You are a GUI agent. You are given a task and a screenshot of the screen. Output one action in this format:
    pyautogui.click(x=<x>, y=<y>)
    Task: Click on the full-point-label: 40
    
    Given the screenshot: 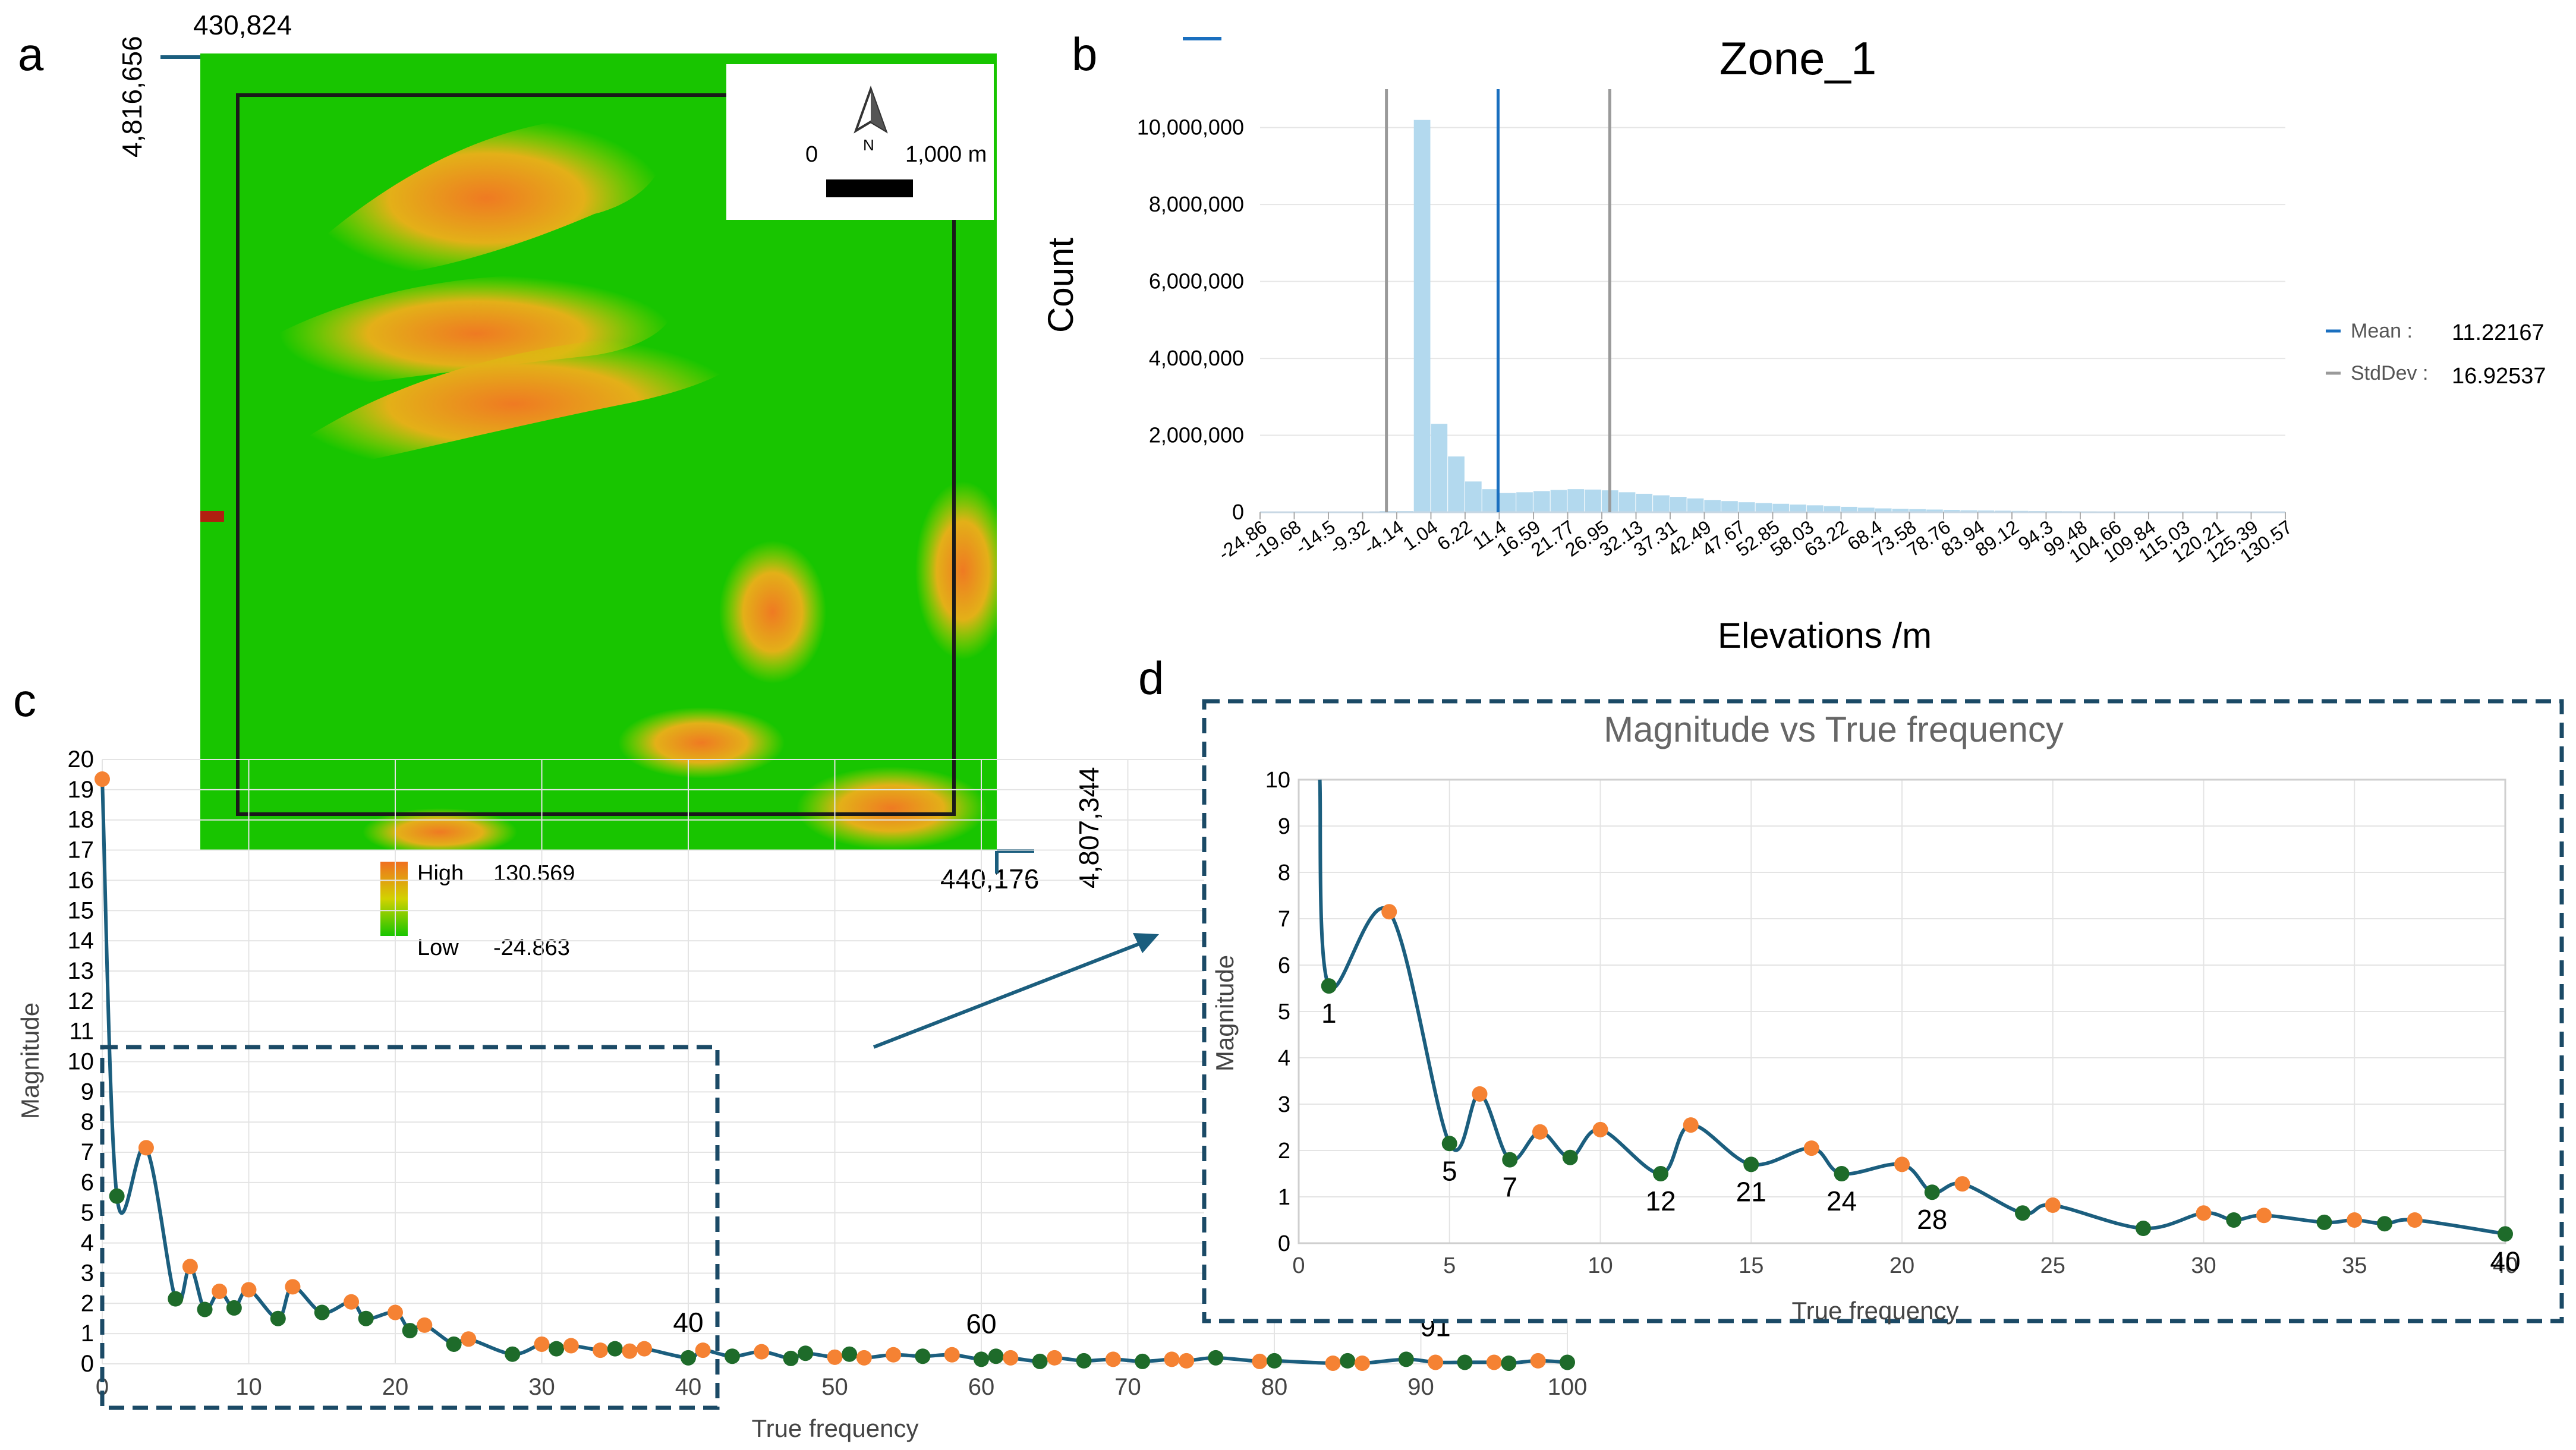 What is the action you would take?
    pyautogui.click(x=688, y=1322)
    